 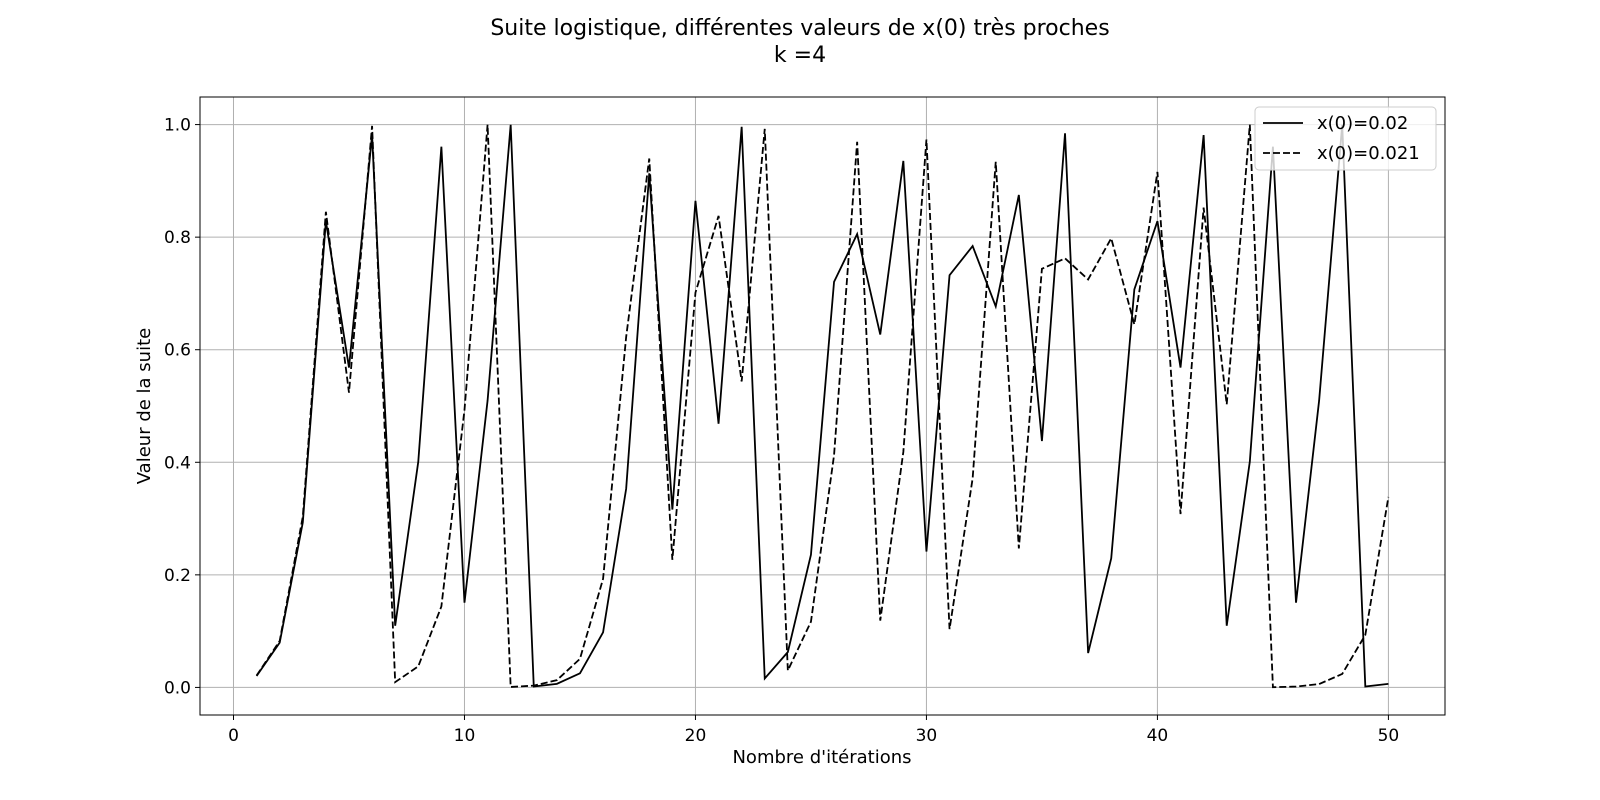 I want to click on legend: x(0)=0.02 x(0)=0.021, so click(x=1345, y=138).